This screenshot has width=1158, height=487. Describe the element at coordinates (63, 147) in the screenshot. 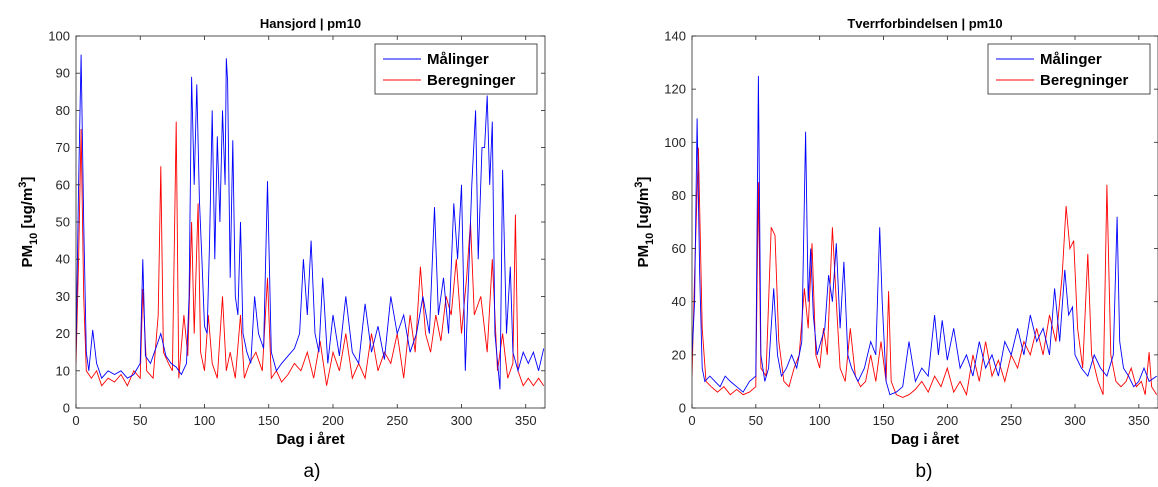

I see `y-tick-label: 70` at that location.